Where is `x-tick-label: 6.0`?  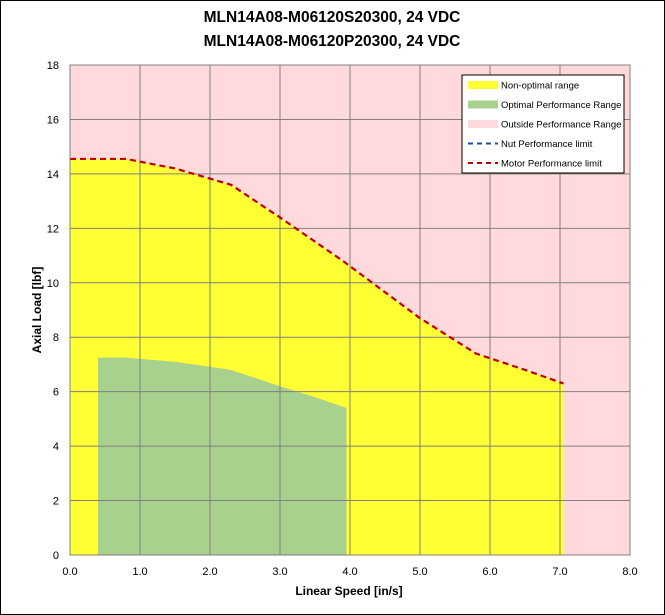
x-tick-label: 6.0 is located at coordinates (489, 572).